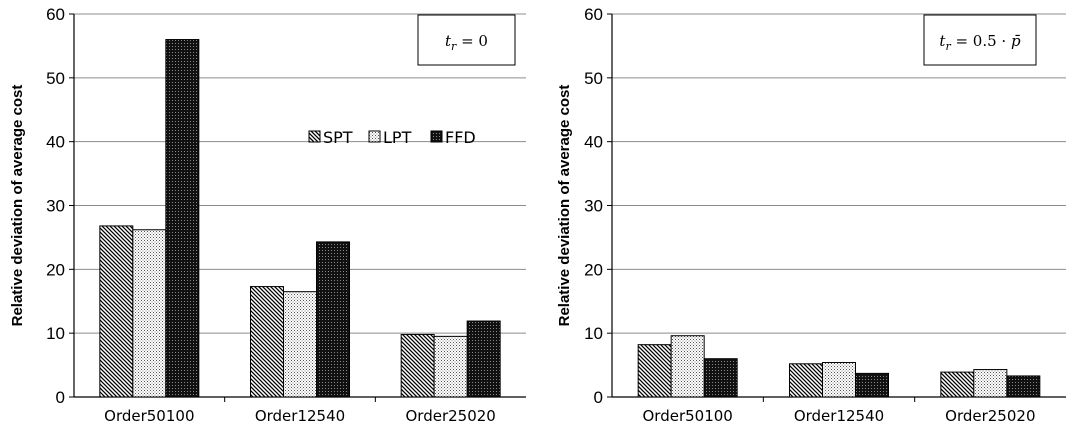  I want to click on legend: SPT LPT FFD, so click(392, 137).